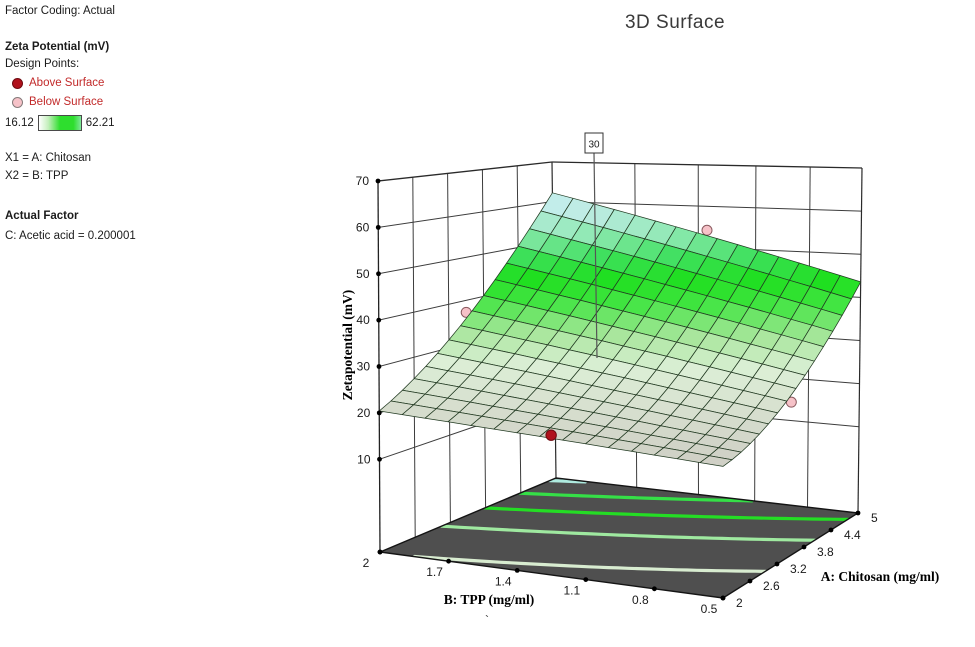  I want to click on below-surface-label: Below Surface, so click(66, 102).